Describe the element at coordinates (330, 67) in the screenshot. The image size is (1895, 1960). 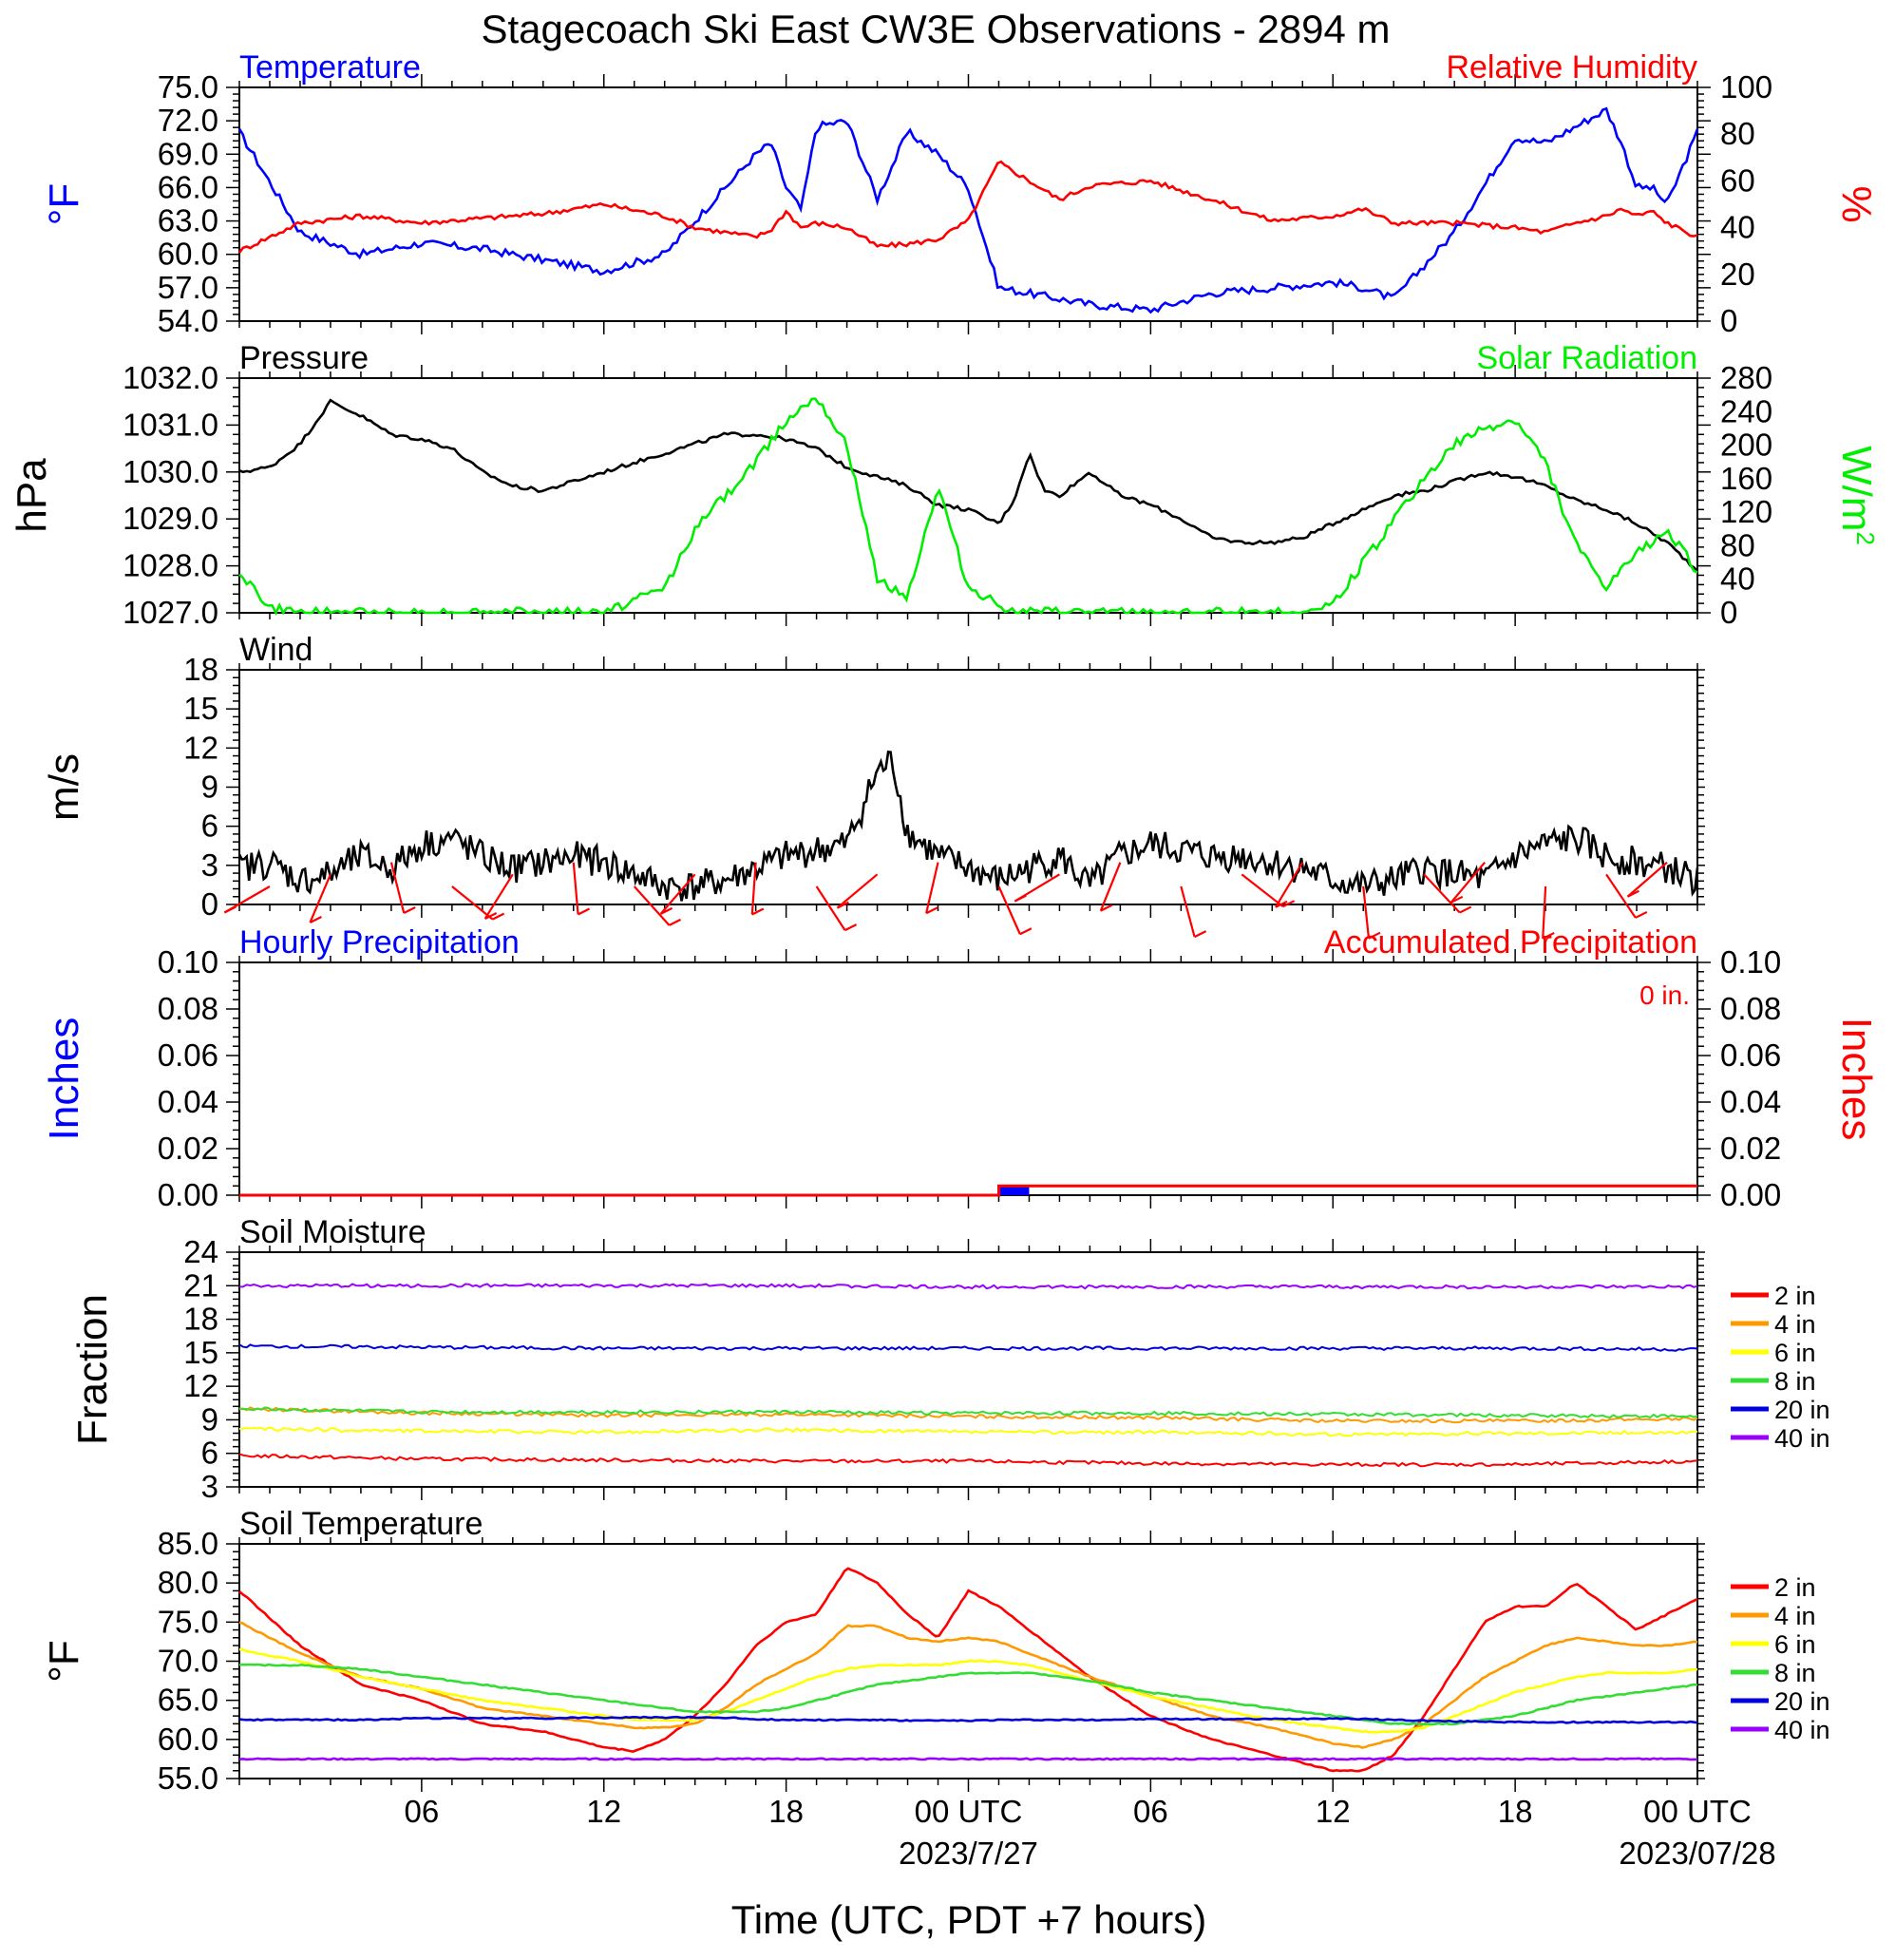
I see `panel-title-left: Temperature` at that location.